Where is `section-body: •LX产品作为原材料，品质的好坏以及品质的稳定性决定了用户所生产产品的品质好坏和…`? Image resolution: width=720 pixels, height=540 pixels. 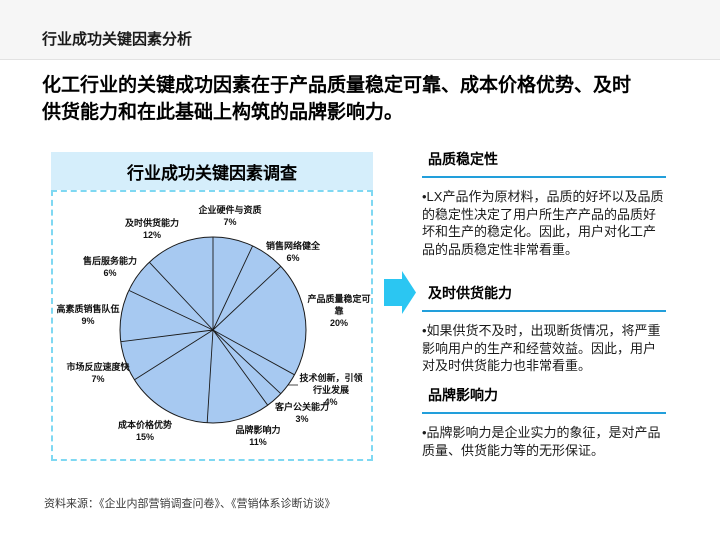 section-body: •LX产品作为原材料，品质的好坏以及品质的稳定性决定了用户所生产产品的品质好坏和… is located at coordinates (543, 223).